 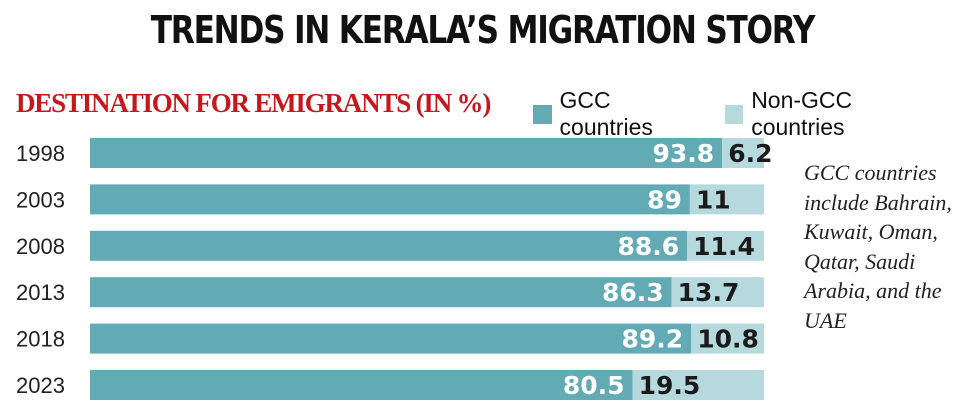 What do you see at coordinates (802, 113) in the screenshot?
I see `legend-label-non-gcc: Non-GCC countries` at bounding box center [802, 113].